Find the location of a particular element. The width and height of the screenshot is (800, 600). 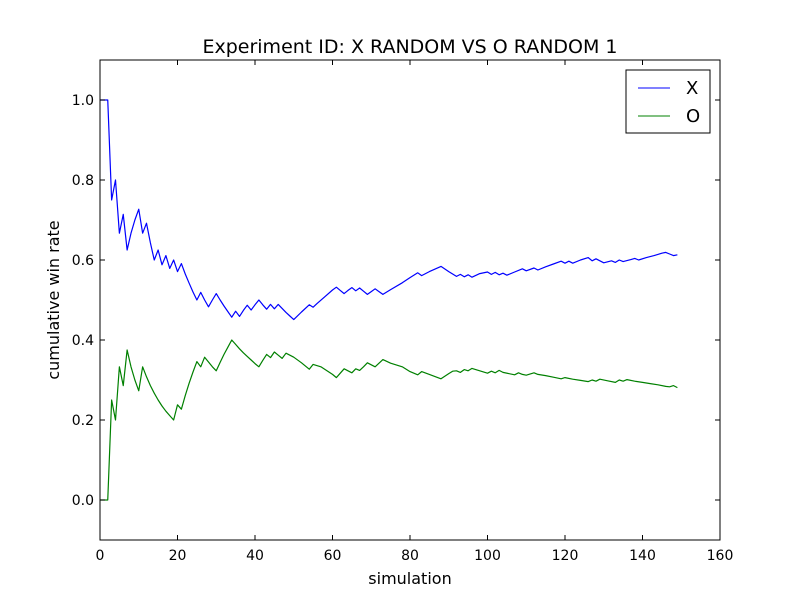

x-tick-label: 80 is located at coordinates (410, 556).